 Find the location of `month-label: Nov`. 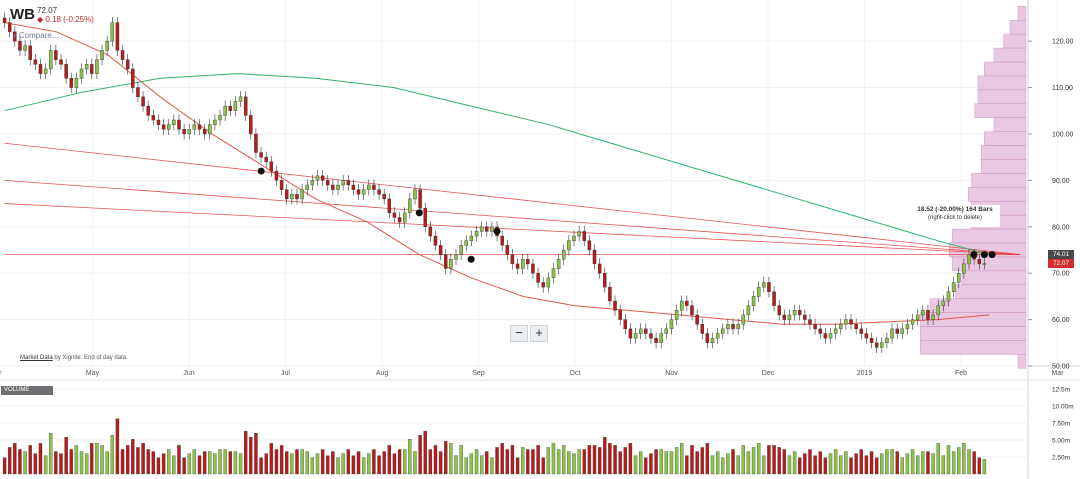

month-label: Nov is located at coordinates (671, 373).